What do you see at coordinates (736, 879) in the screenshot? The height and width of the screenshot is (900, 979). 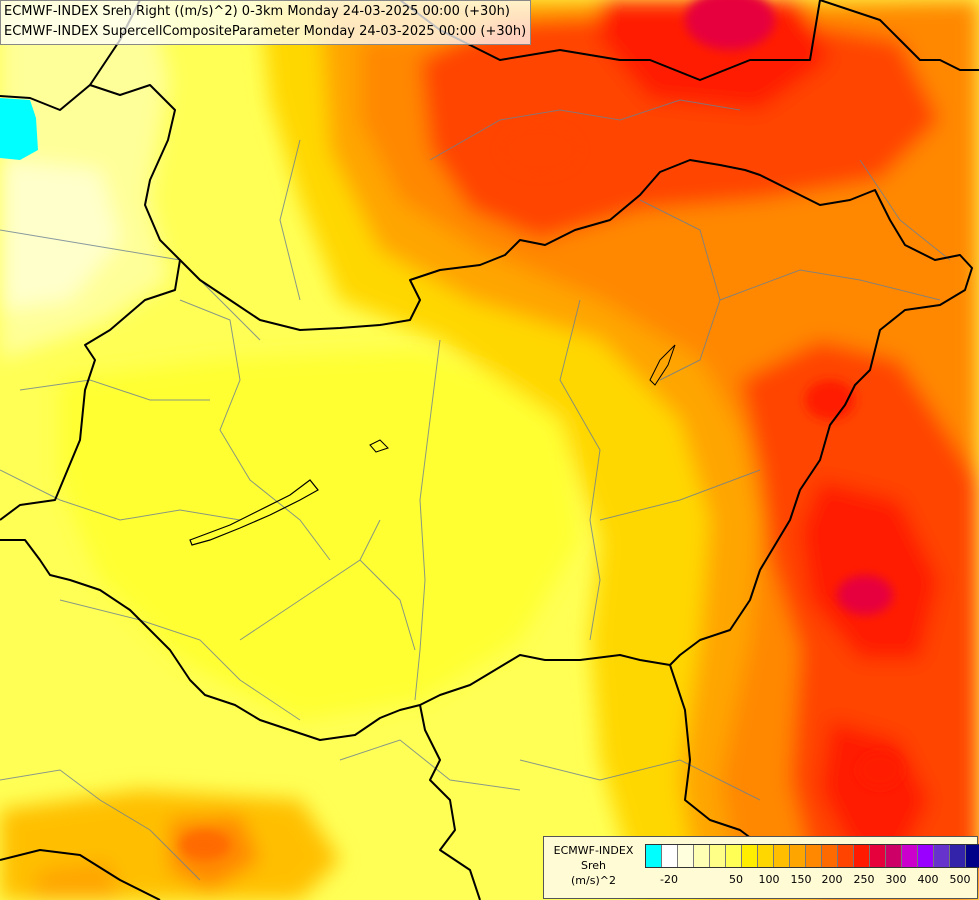 I see `legend-tick: 50` at bounding box center [736, 879].